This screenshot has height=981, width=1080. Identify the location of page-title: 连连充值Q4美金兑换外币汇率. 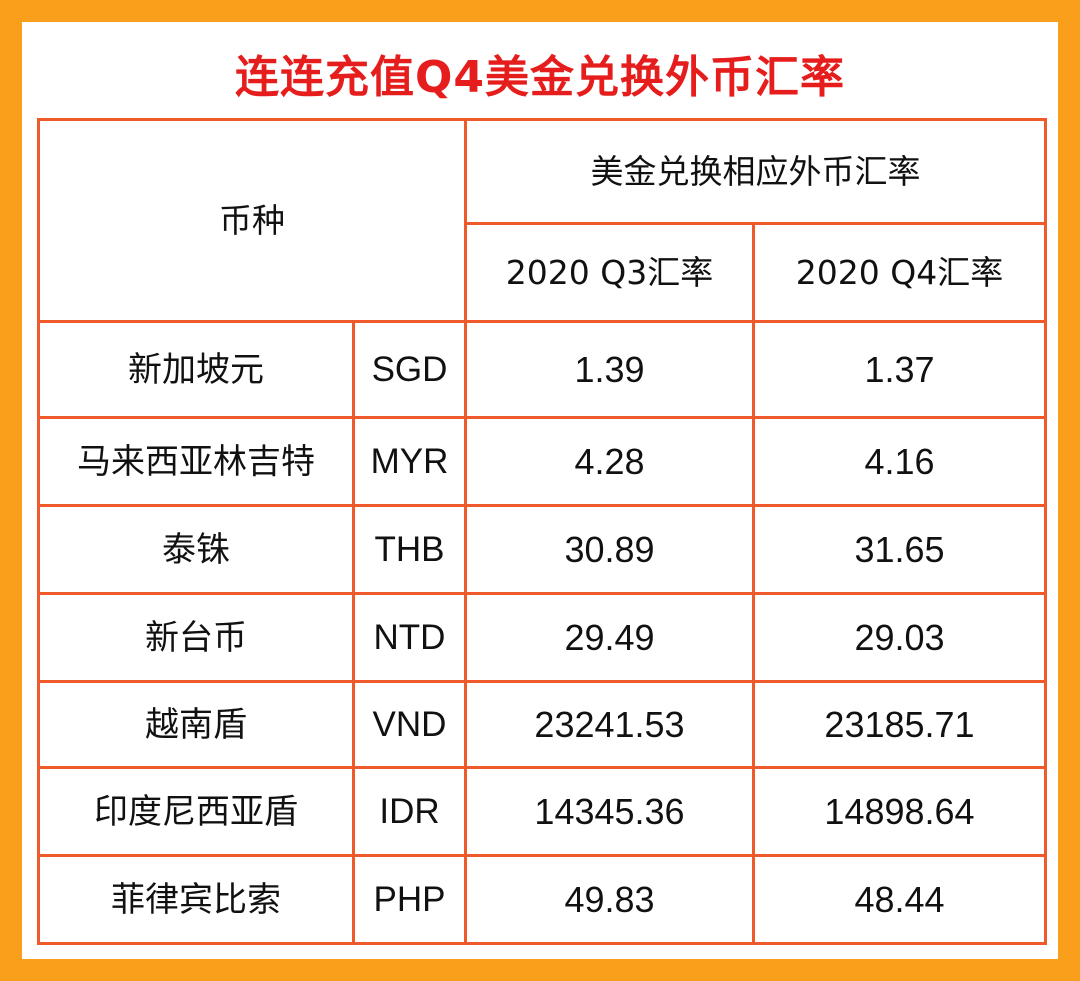
(540, 77).